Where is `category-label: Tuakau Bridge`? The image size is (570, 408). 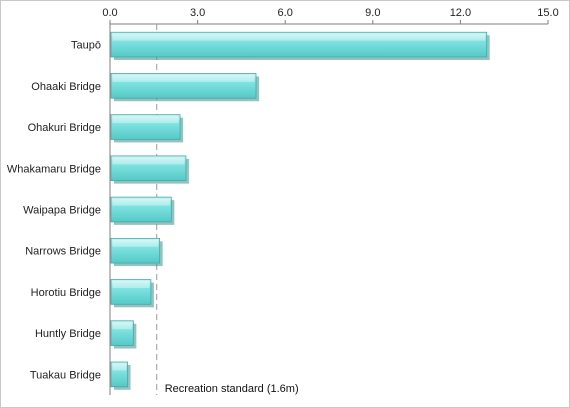 category-label: Tuakau Bridge is located at coordinates (65, 375).